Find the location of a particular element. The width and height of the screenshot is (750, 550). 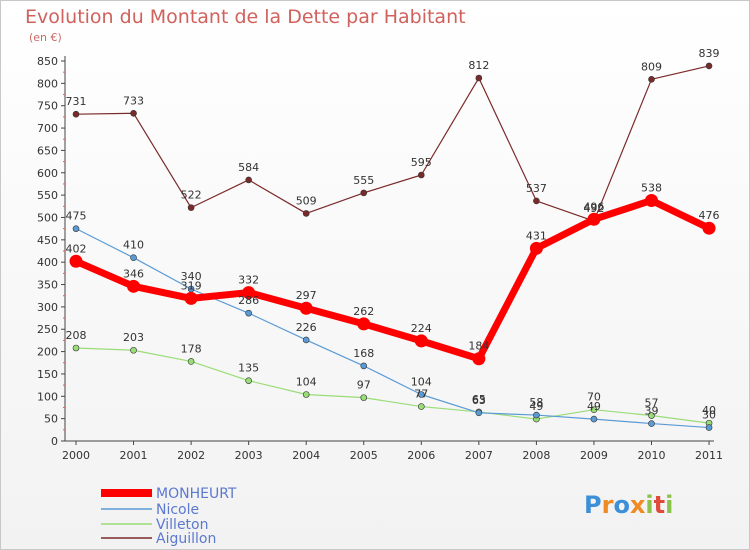

data-label-aiguillon: 509 is located at coordinates (306, 200).